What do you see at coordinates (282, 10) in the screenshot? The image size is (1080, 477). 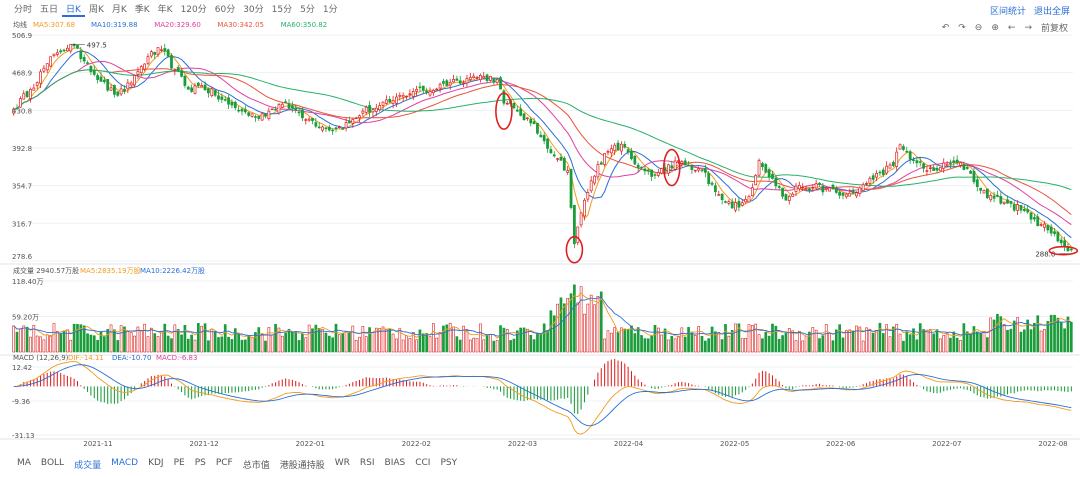 I see `period-tab-10: 15分` at bounding box center [282, 10].